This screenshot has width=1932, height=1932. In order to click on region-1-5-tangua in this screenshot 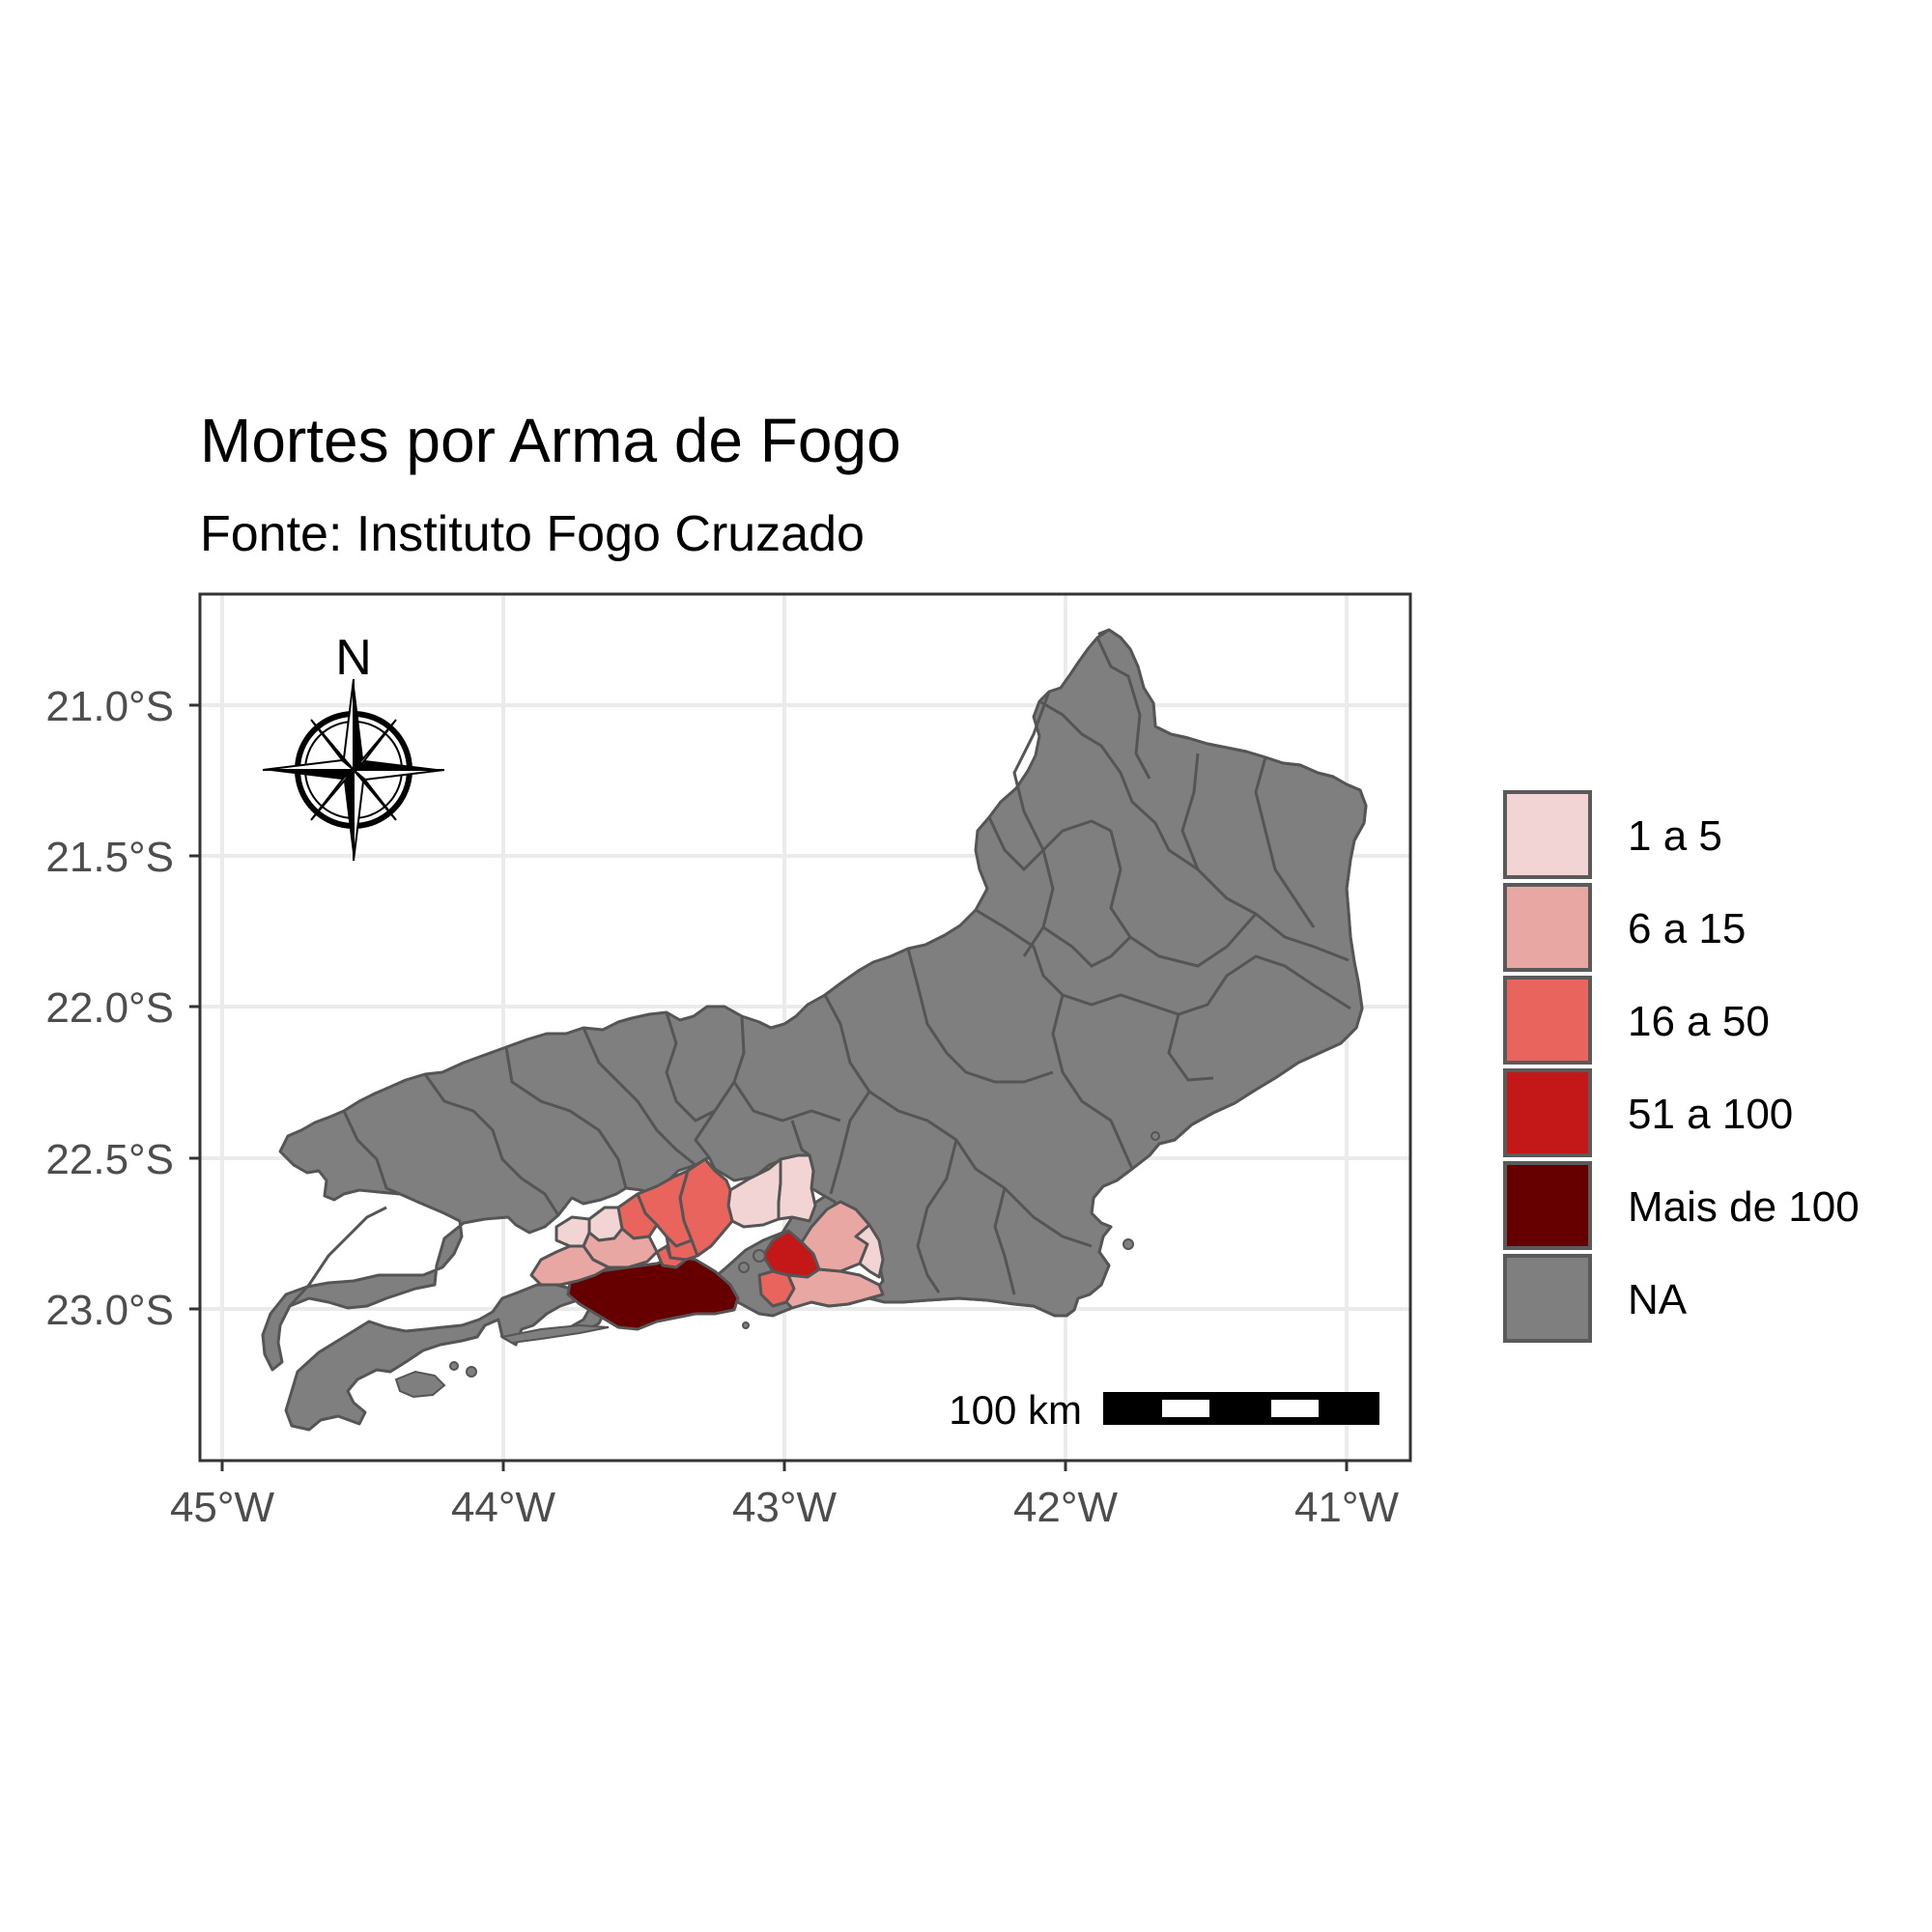, I will do `click(869, 1251)`.